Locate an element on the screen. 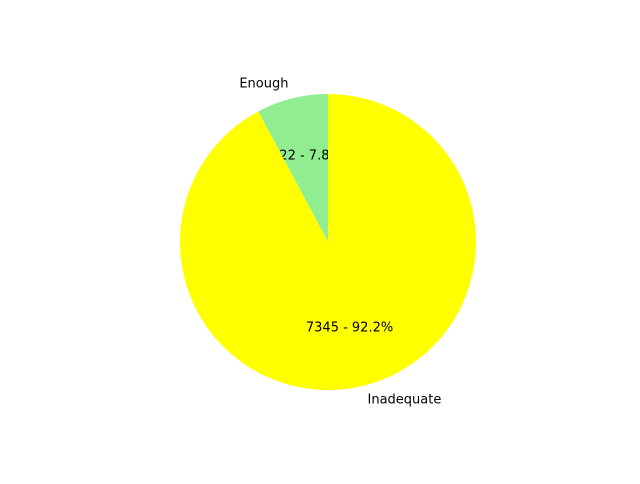  slice-value-label: 7345 - 92.2% is located at coordinates (349, 328).